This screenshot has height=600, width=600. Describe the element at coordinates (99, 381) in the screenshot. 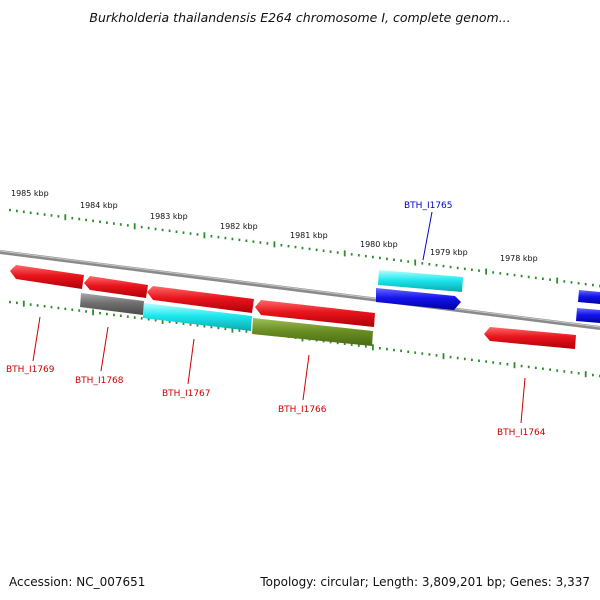

I see `gene-label-bth-i1768: BTH_I1768` at that location.